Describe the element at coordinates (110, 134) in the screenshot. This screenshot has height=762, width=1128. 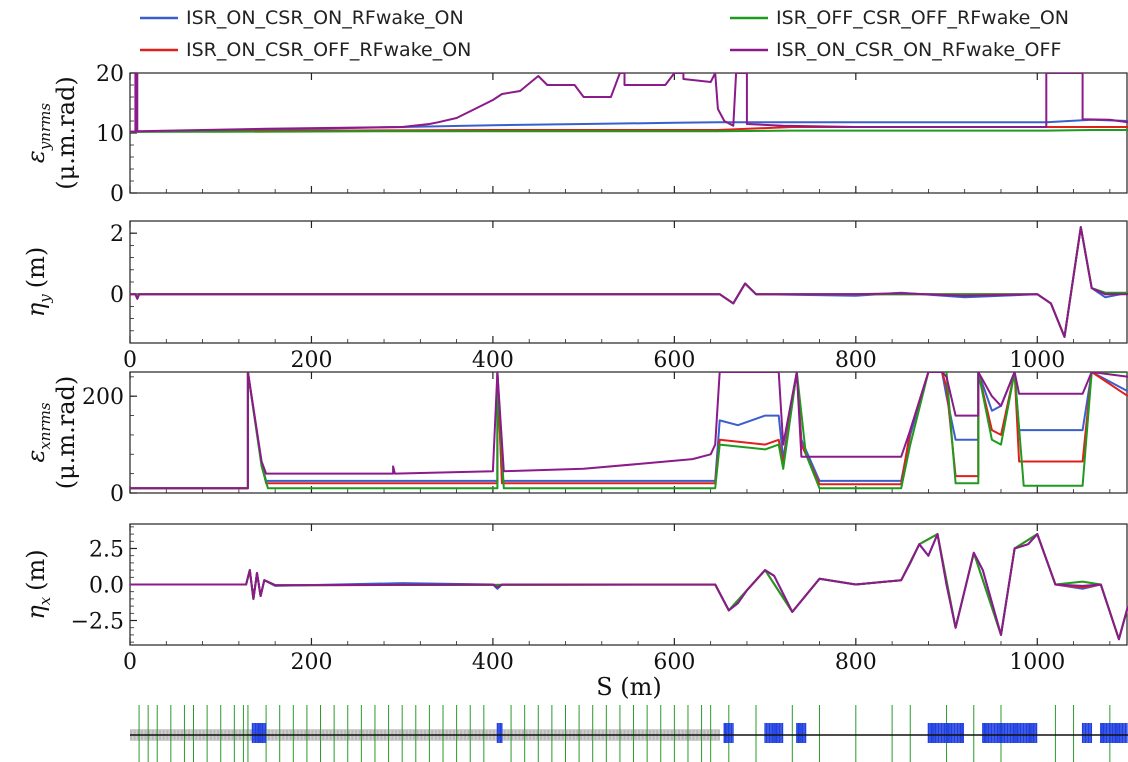
I see `y-tick-label: 10` at that location.